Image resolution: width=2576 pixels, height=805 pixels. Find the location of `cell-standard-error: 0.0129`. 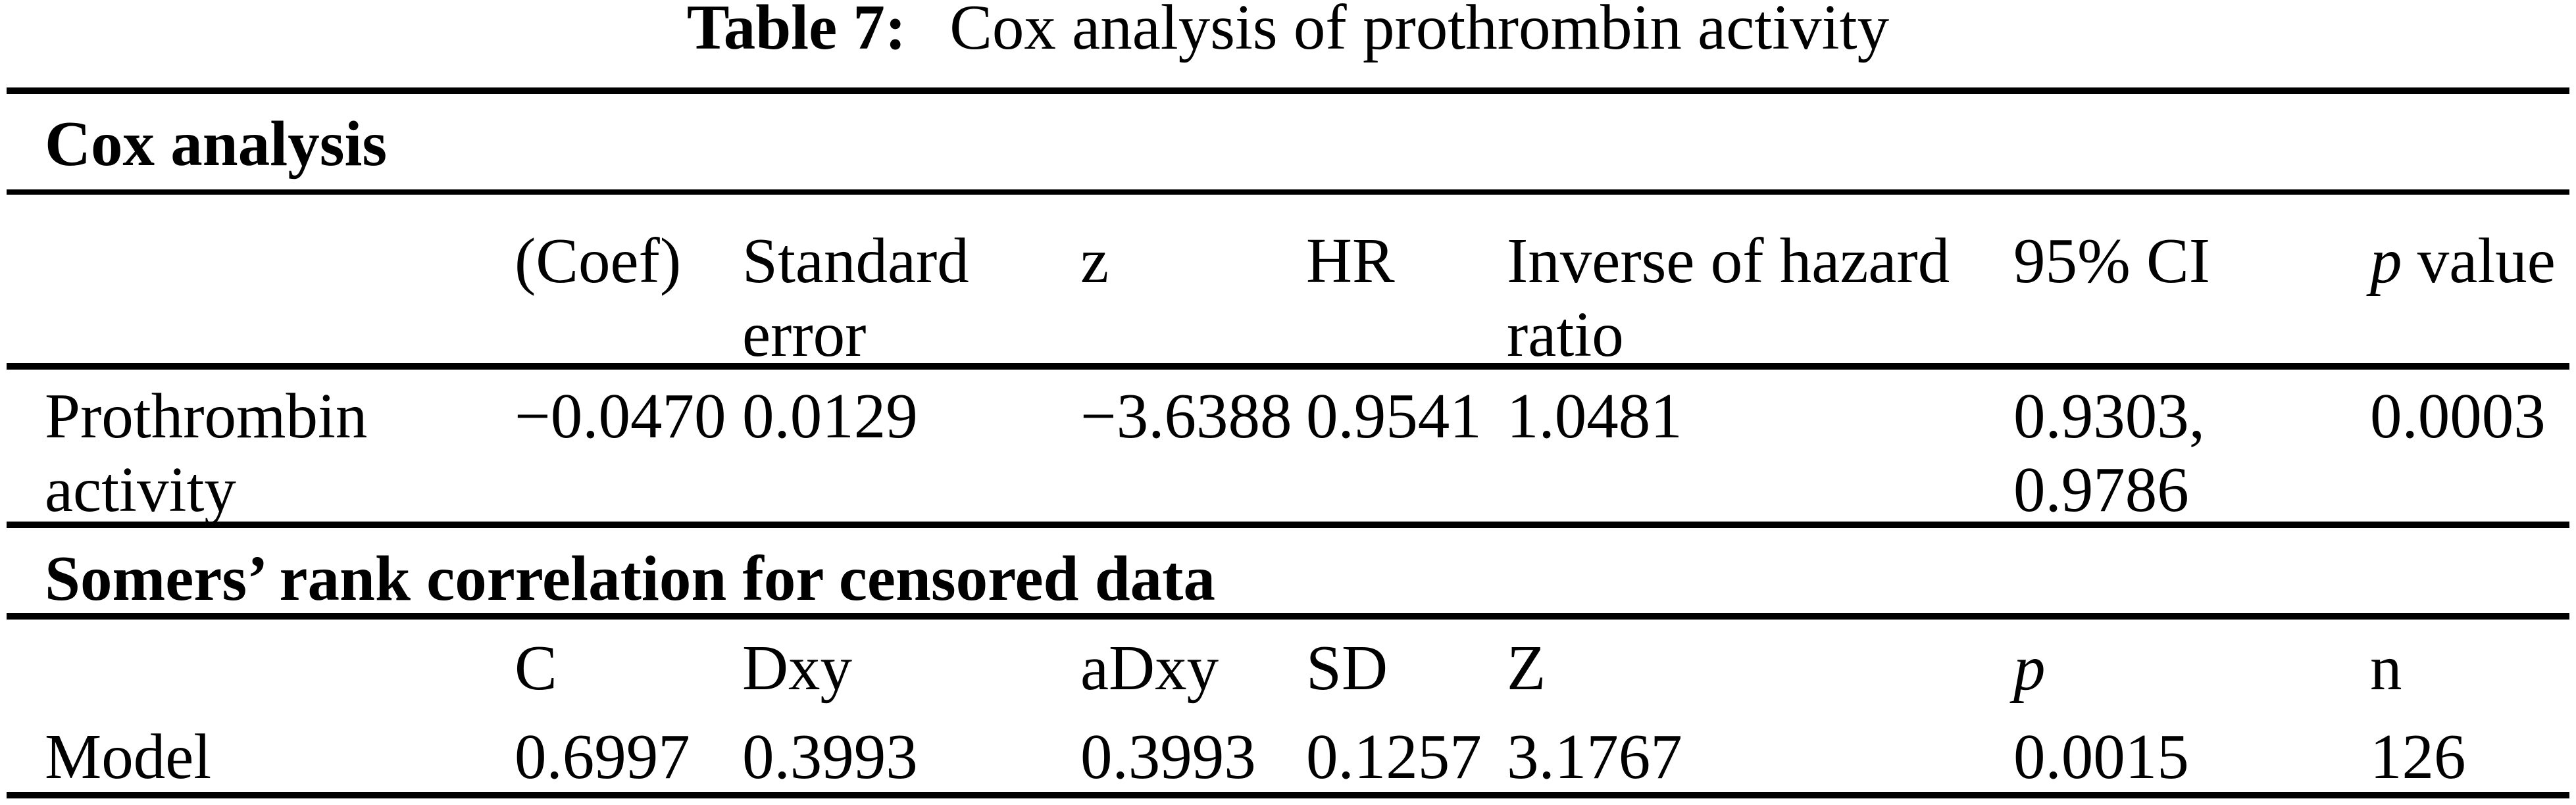

cell-standard-error: 0.0129 is located at coordinates (830, 416).